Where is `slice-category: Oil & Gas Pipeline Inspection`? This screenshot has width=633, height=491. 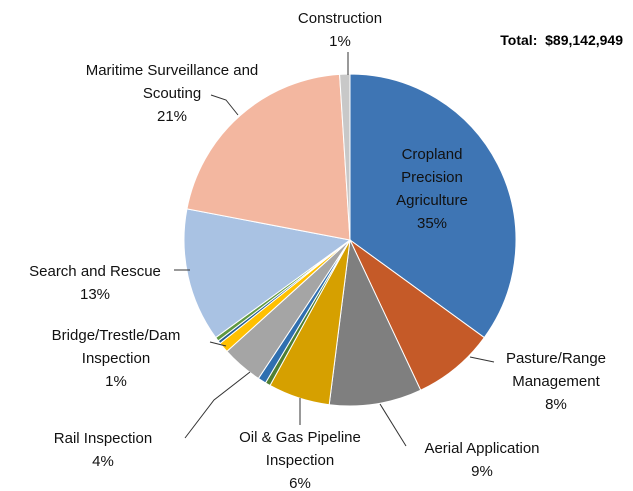
slice-category: Oil & Gas Pipeline Inspection is located at coordinates (300, 449).